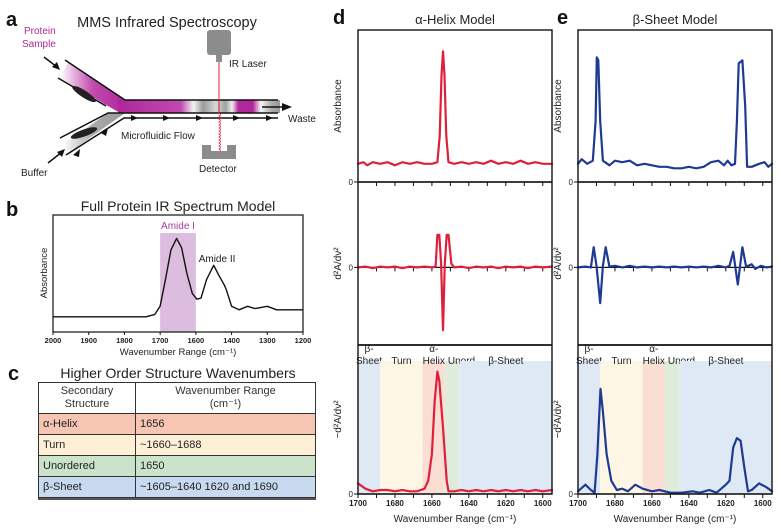  Describe the element at coordinates (225, 391) in the screenshot. I see `header-line: Wavenumber Range` at that location.